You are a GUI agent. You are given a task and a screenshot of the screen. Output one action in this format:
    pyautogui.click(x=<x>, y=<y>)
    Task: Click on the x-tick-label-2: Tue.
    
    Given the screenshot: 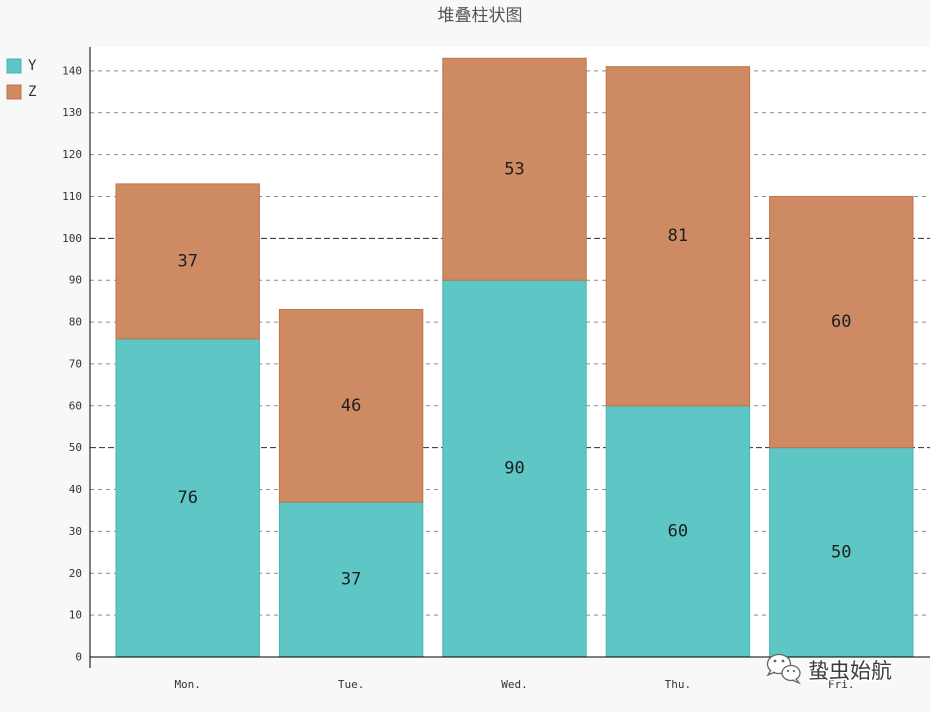 What is the action you would take?
    pyautogui.click(x=351, y=684)
    